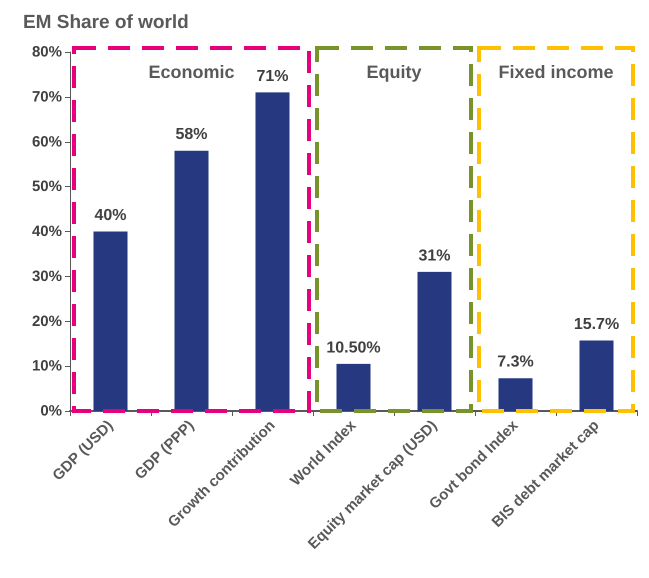 The height and width of the screenshot is (578, 649). What do you see at coordinates (515, 362) in the screenshot?
I see `data-label: 7.3%` at bounding box center [515, 362].